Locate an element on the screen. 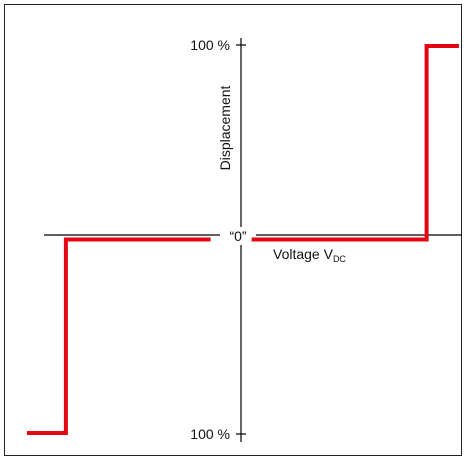  x-axis-label: Voltage VDC is located at coordinates (309, 255).